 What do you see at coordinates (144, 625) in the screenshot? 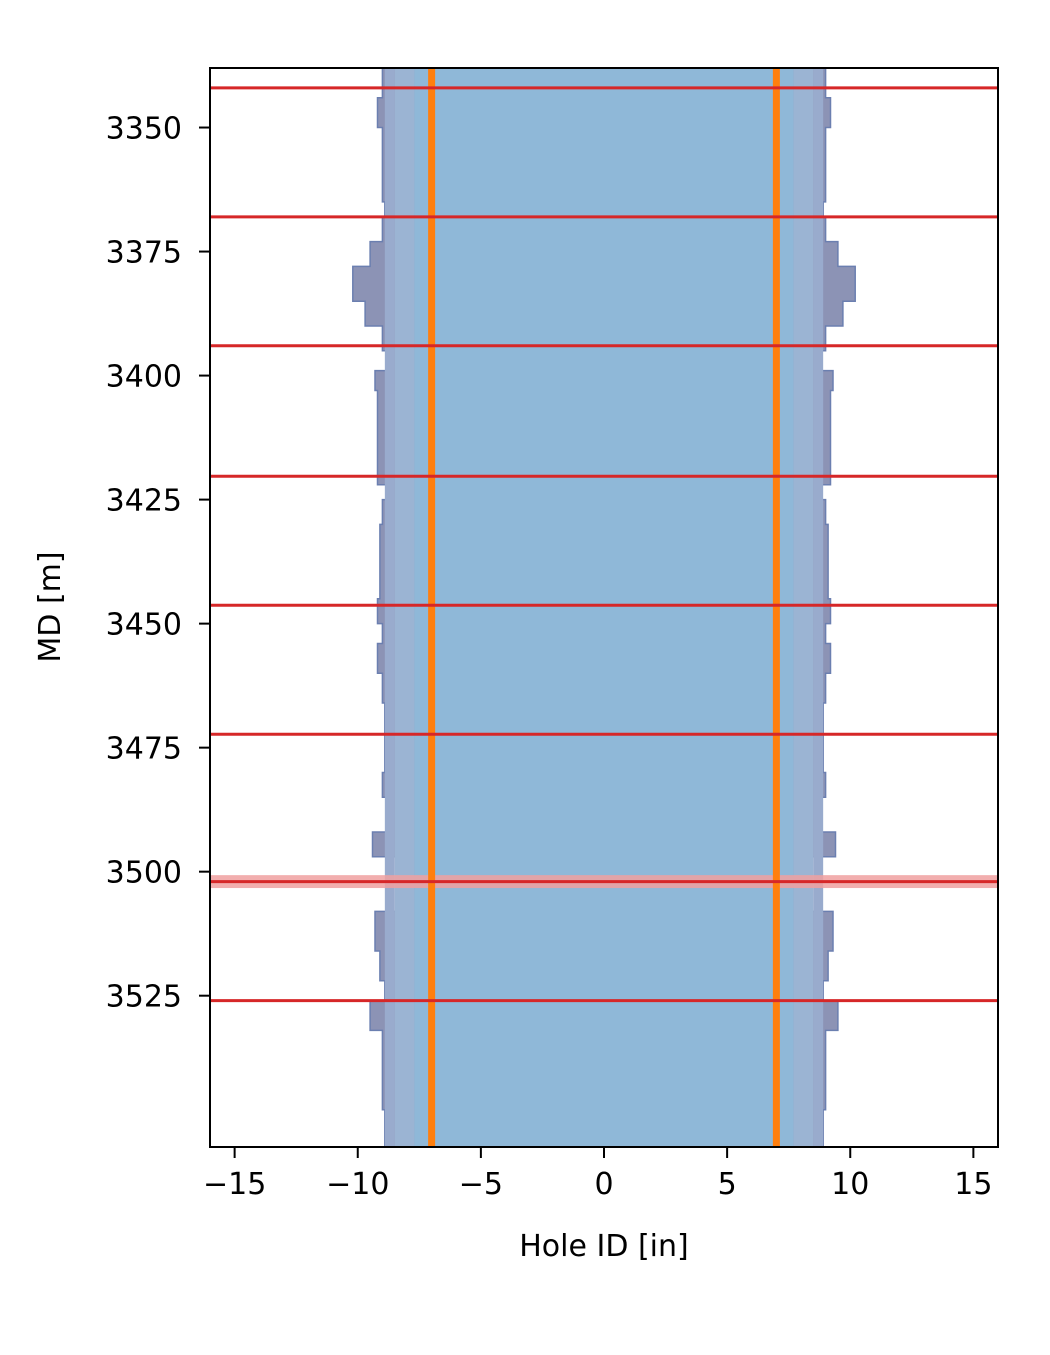
I see `y-tick-label: 3450` at bounding box center [144, 625].